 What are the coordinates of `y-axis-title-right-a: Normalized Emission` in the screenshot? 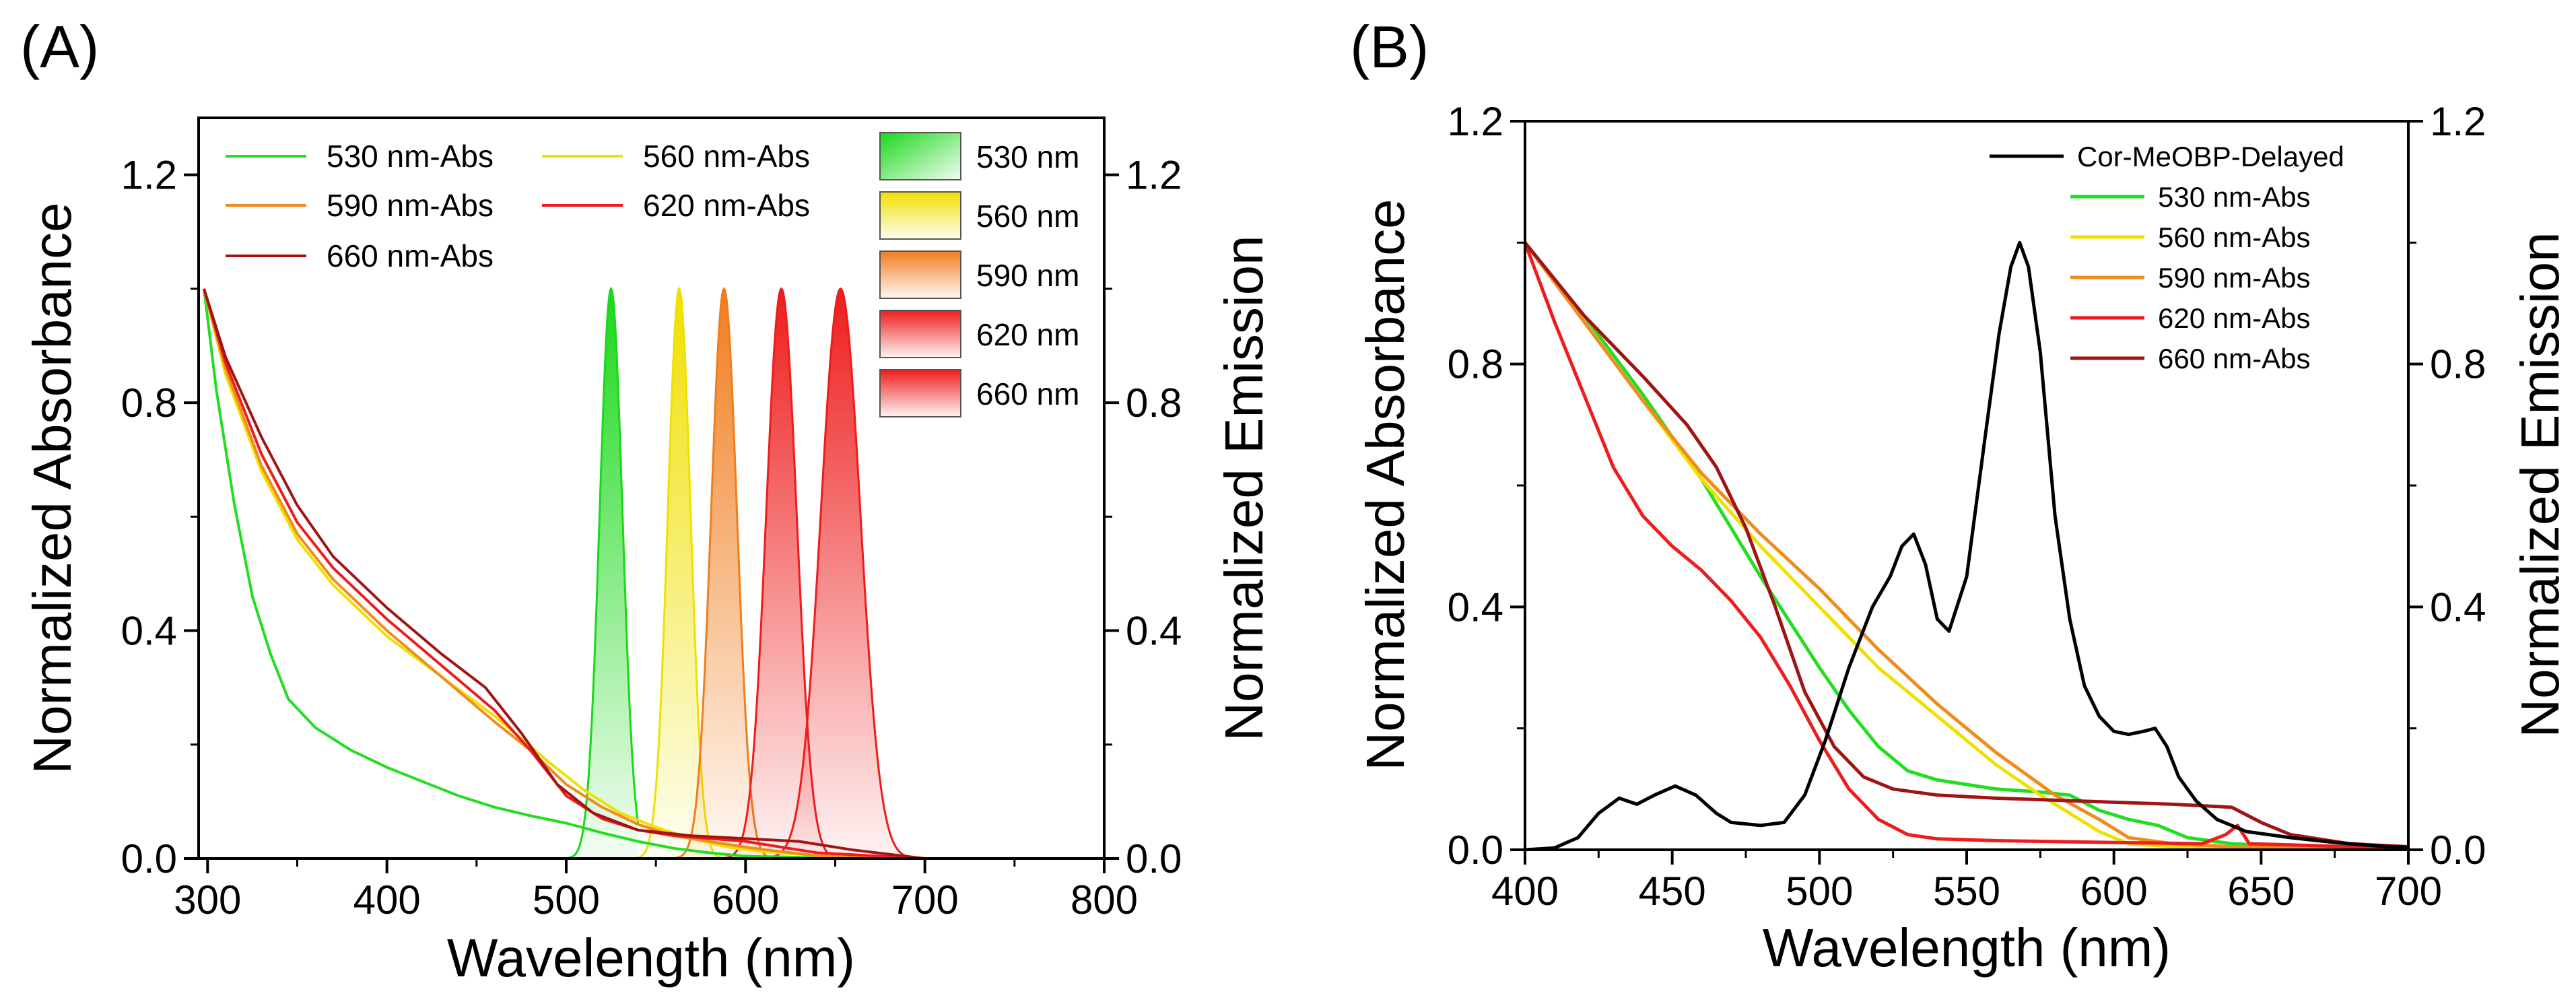 It's located at (1244, 488).